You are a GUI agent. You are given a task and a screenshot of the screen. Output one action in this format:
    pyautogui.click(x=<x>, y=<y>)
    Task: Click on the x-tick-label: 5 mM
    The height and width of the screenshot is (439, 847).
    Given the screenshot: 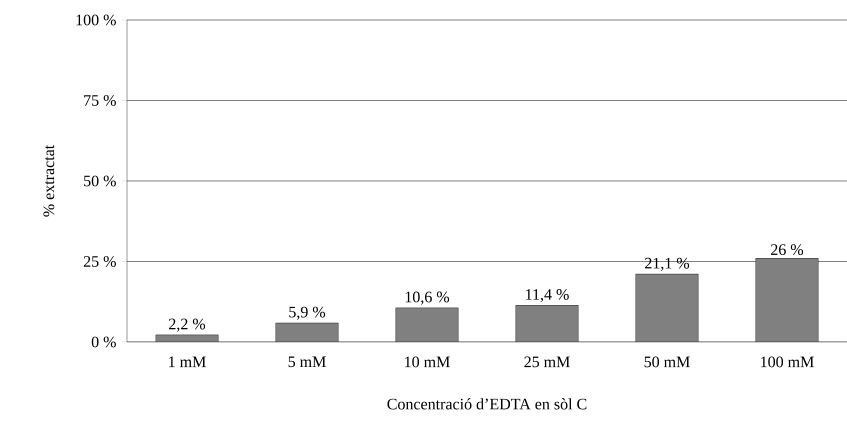 What is the action you would take?
    pyautogui.click(x=307, y=362)
    